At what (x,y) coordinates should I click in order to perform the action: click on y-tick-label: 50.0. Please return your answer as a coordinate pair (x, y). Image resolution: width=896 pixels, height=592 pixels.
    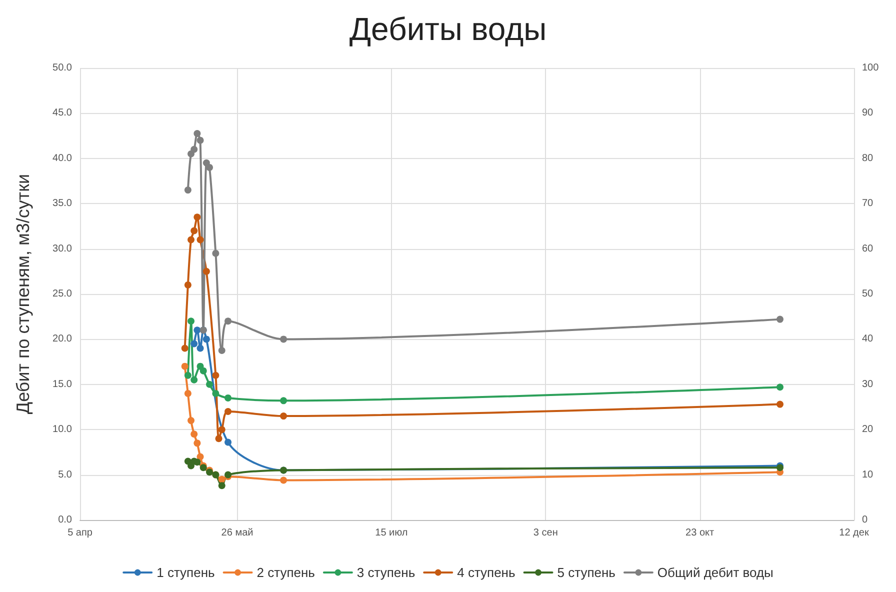
    Looking at the image, I should click on (62, 68).